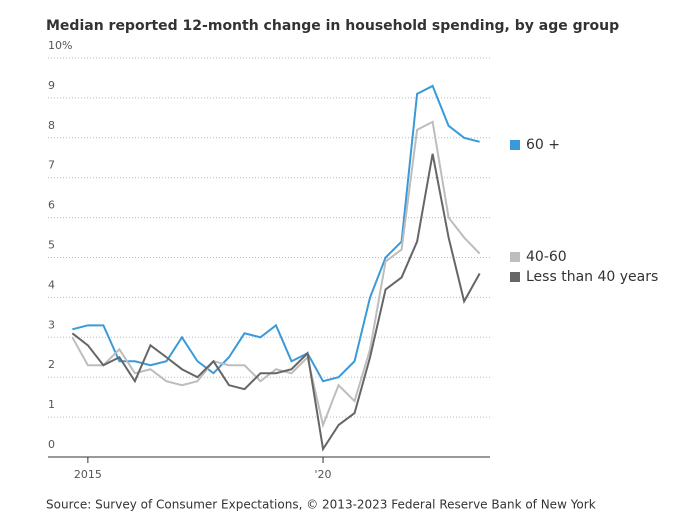 This screenshot has height=517, width=680. What do you see at coordinates (51, 165) in the screenshot?
I see `y-tick-label: 7` at bounding box center [51, 165].